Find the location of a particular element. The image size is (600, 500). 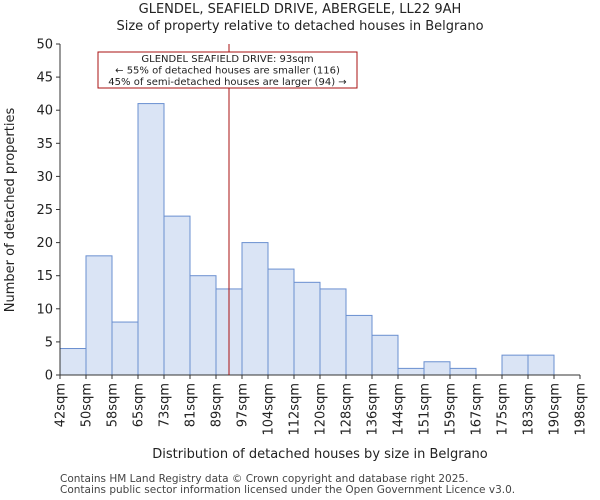

bar-65sqm is located at coordinates (151, 239).